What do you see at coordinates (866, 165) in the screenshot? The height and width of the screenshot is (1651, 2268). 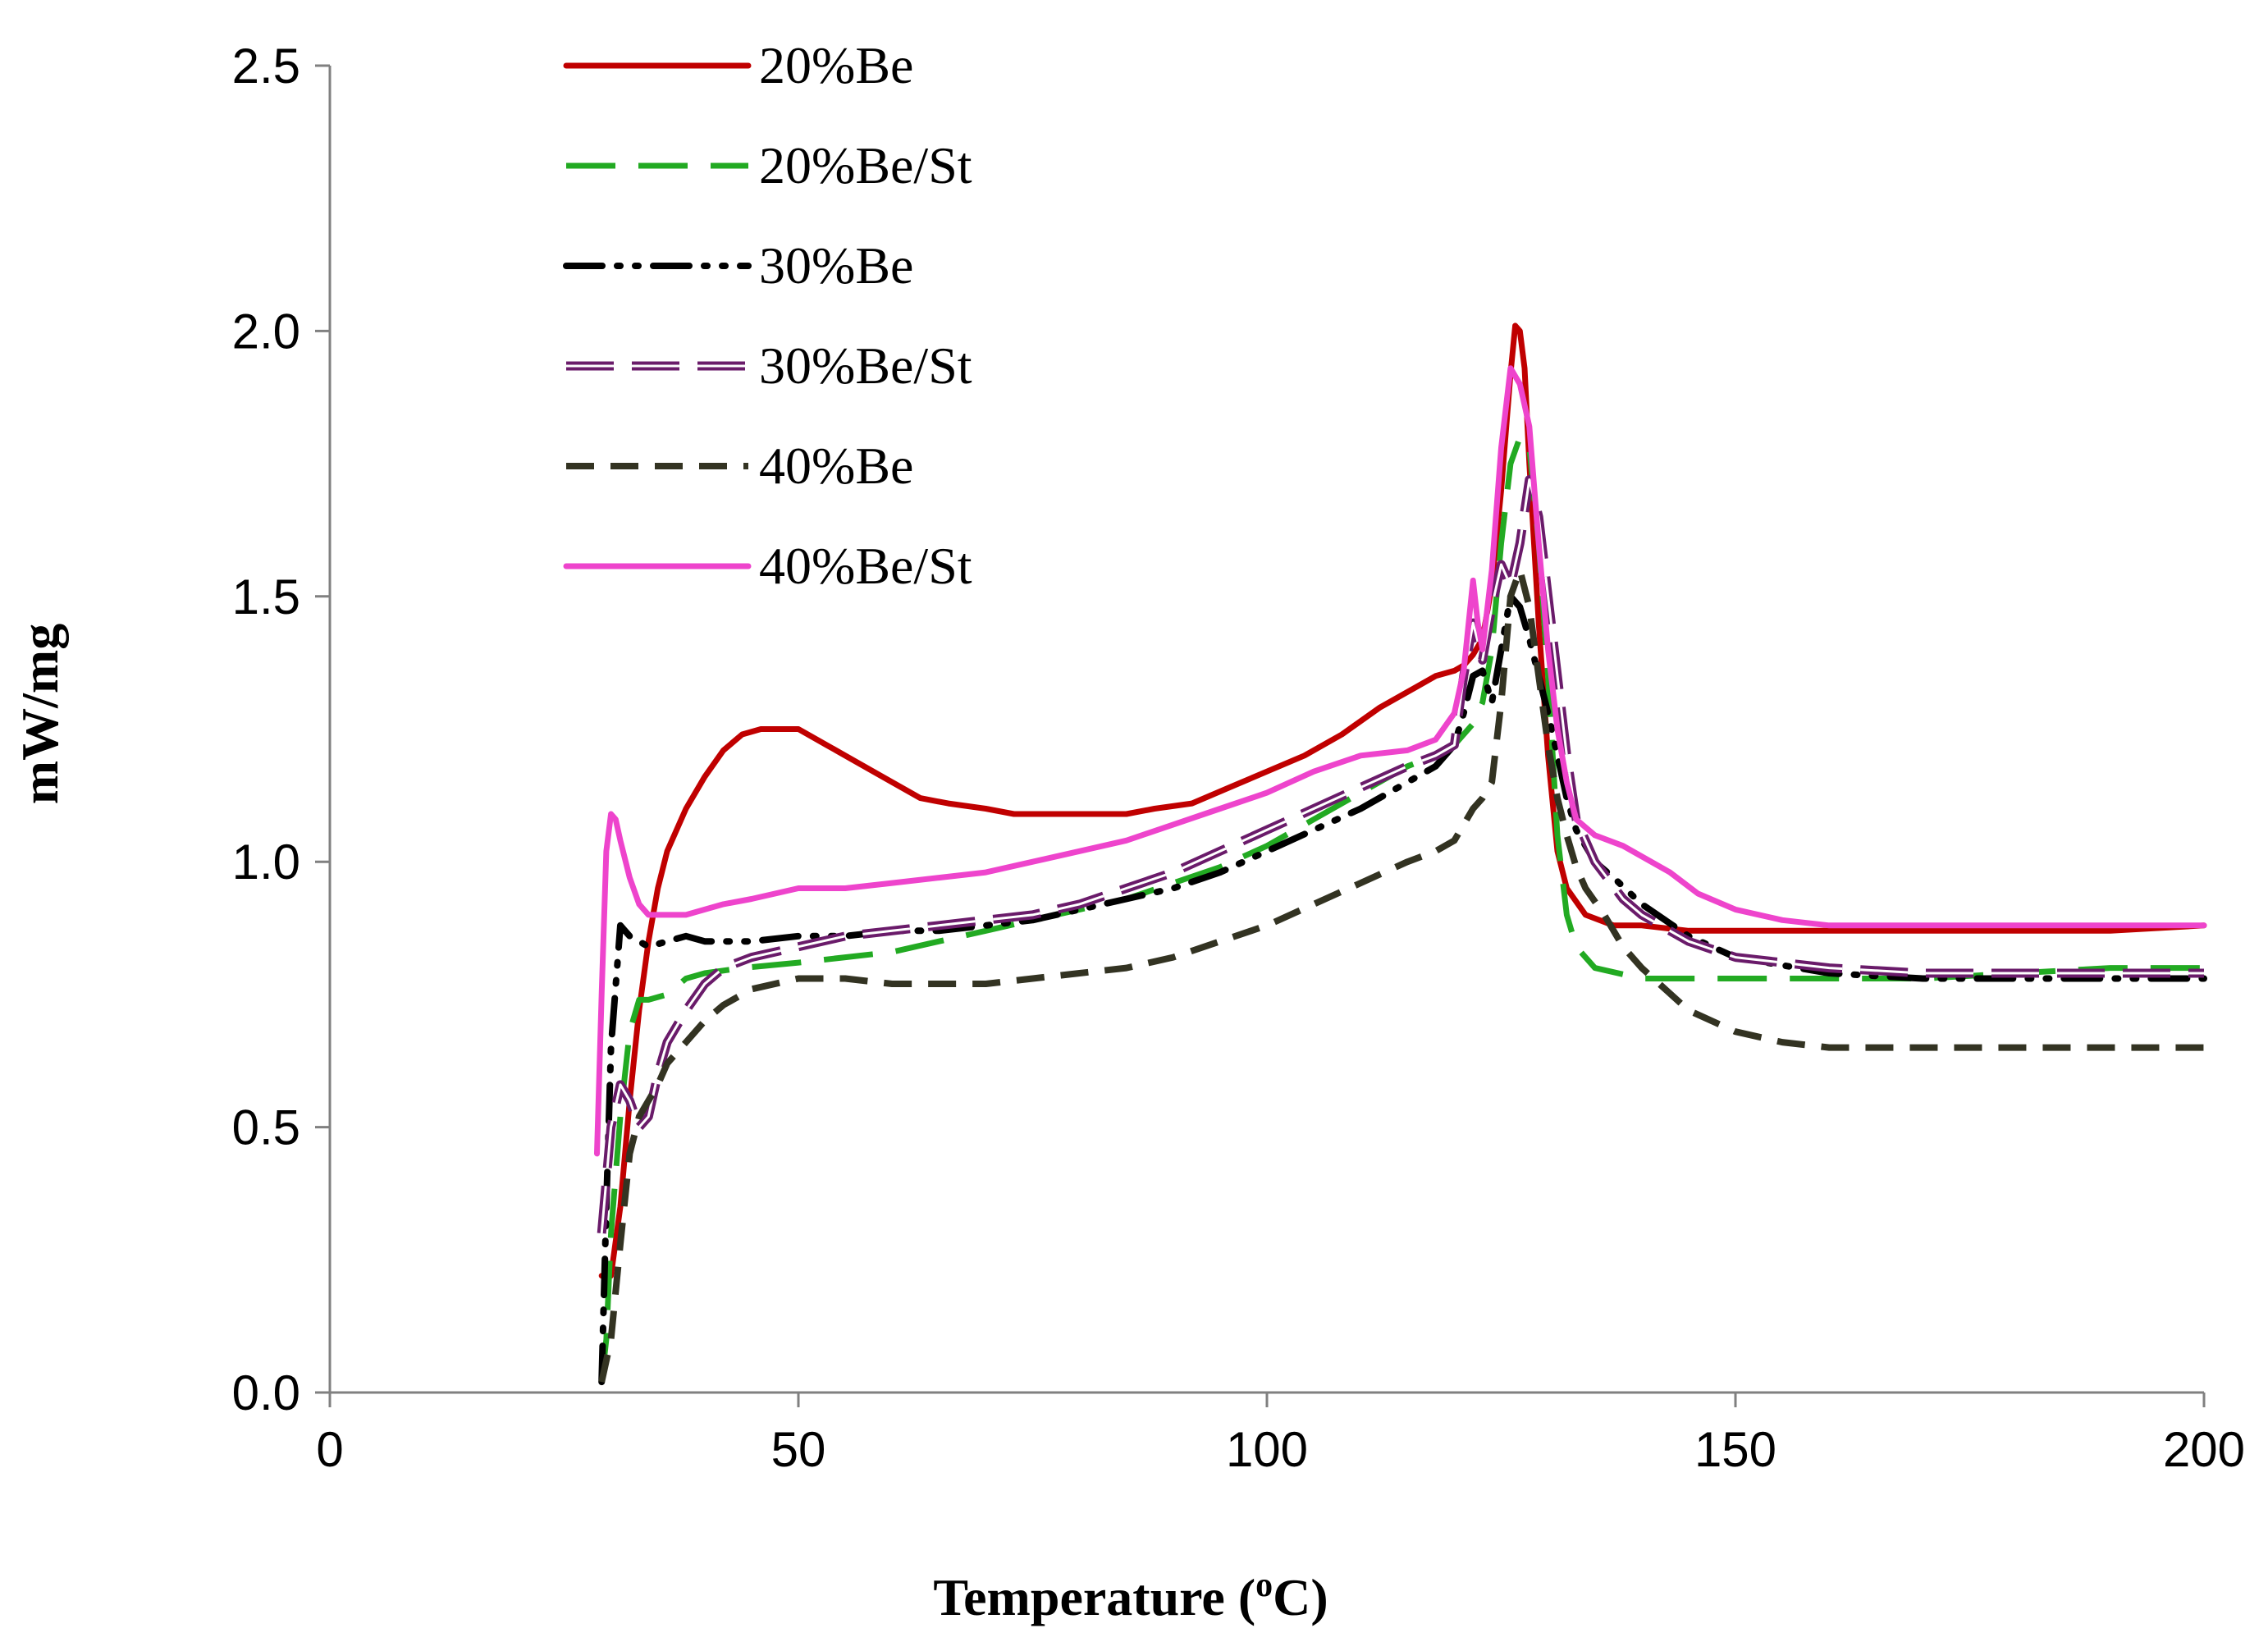 I see `legend-label-20-be-st: 20%Be/St` at bounding box center [866, 165].